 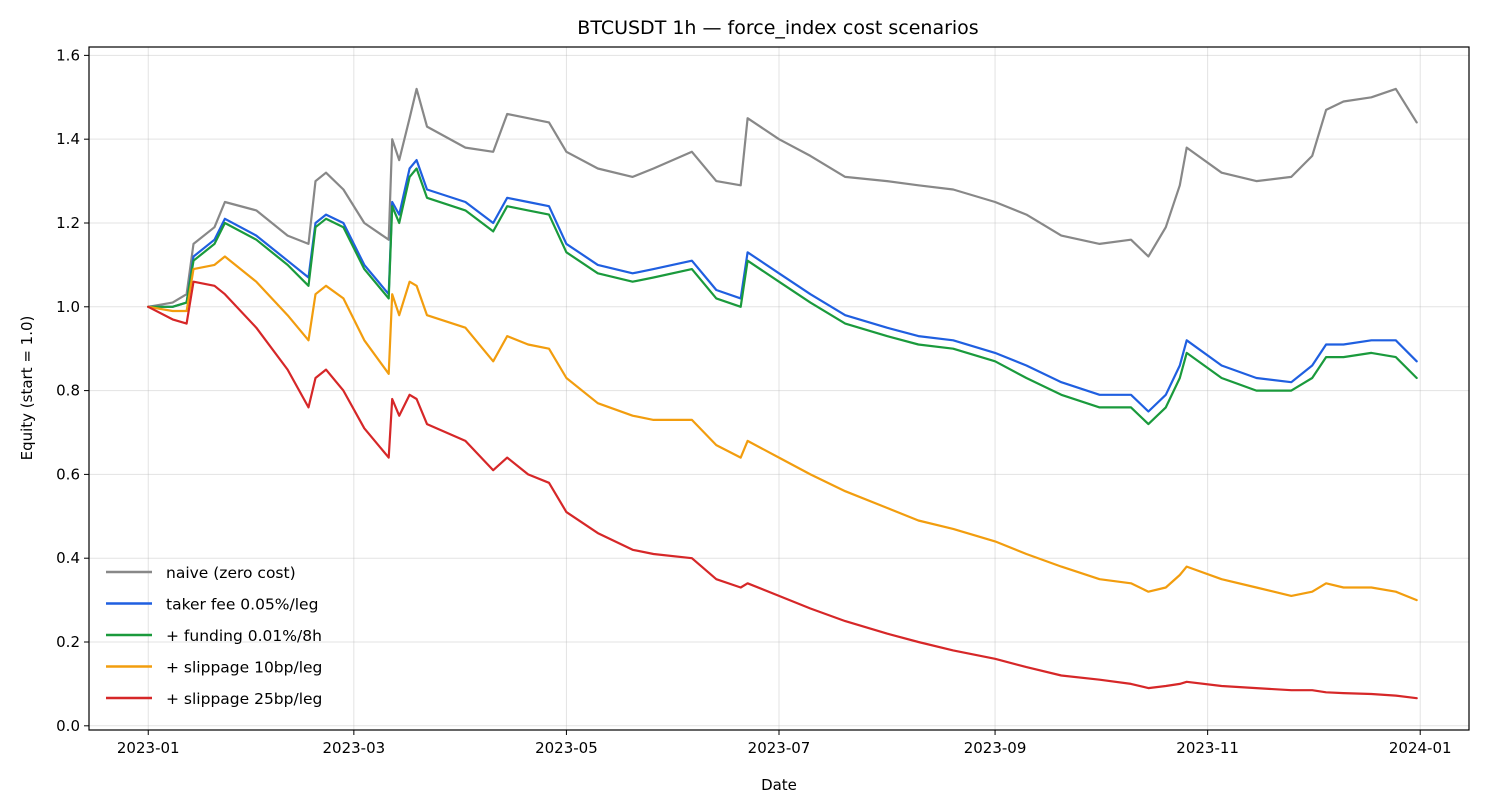 I want to click on x-tick-label: 2023-07, so click(x=779, y=748).